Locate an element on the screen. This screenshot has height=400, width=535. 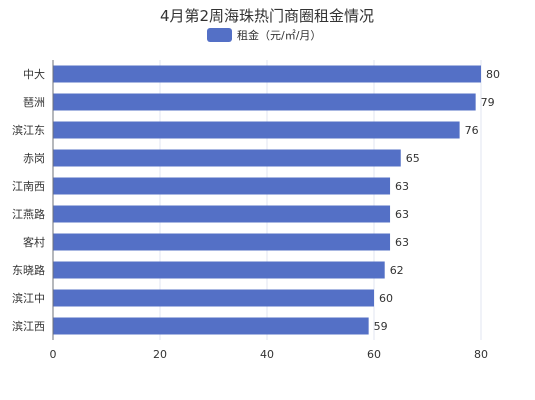
y-tick-label: 江燕路 is located at coordinates (28, 214).